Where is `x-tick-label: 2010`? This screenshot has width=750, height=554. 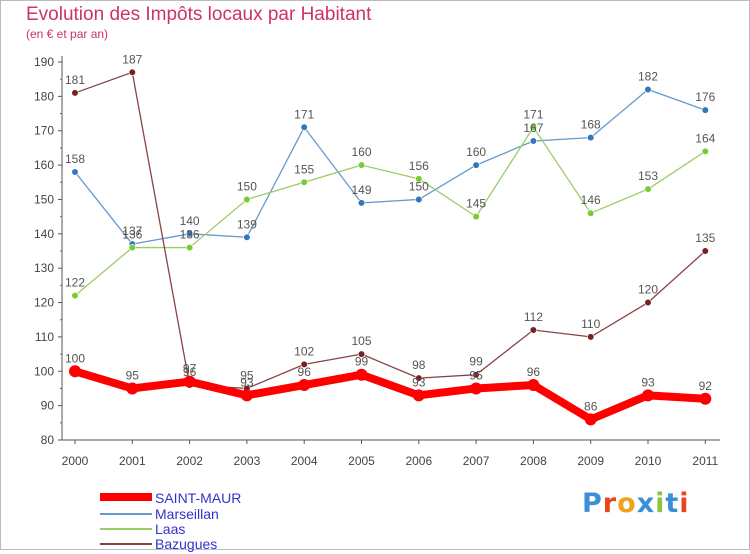
x-tick-label: 2010 is located at coordinates (648, 461).